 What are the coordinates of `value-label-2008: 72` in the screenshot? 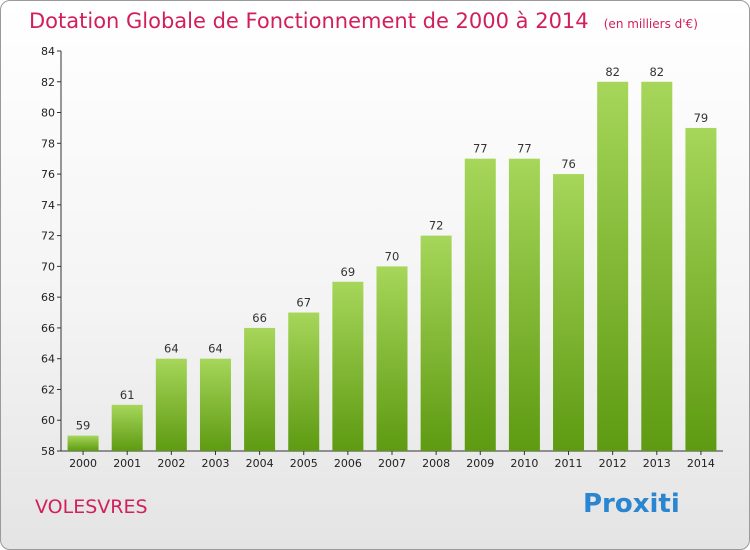 It's located at (436, 226).